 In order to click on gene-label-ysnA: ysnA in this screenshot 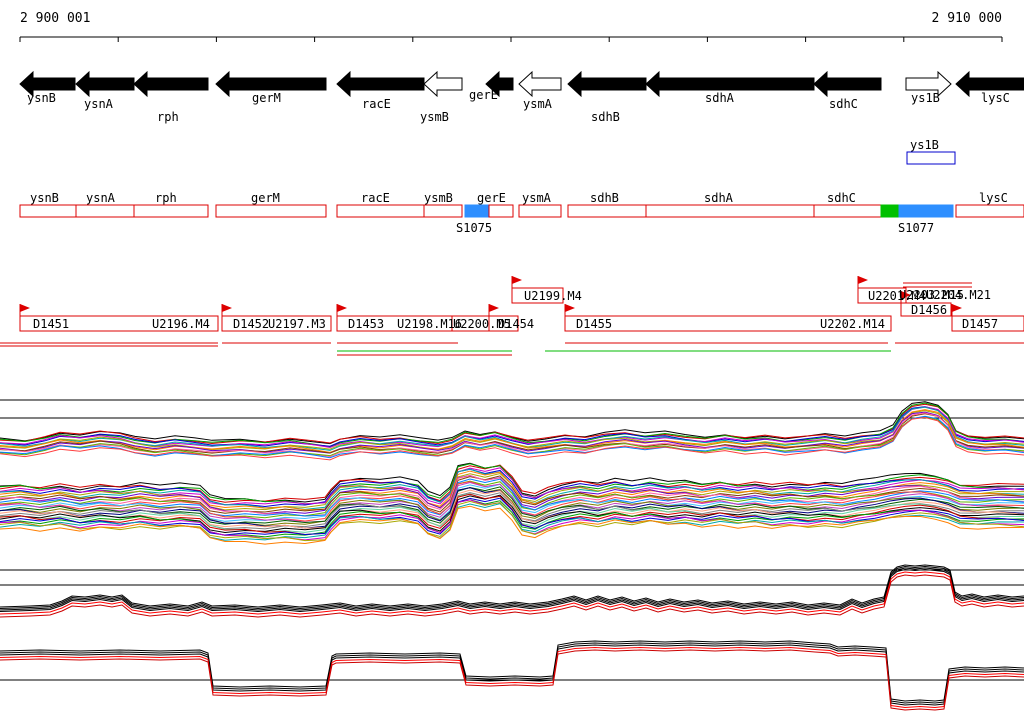, I will do `click(99, 104)`.